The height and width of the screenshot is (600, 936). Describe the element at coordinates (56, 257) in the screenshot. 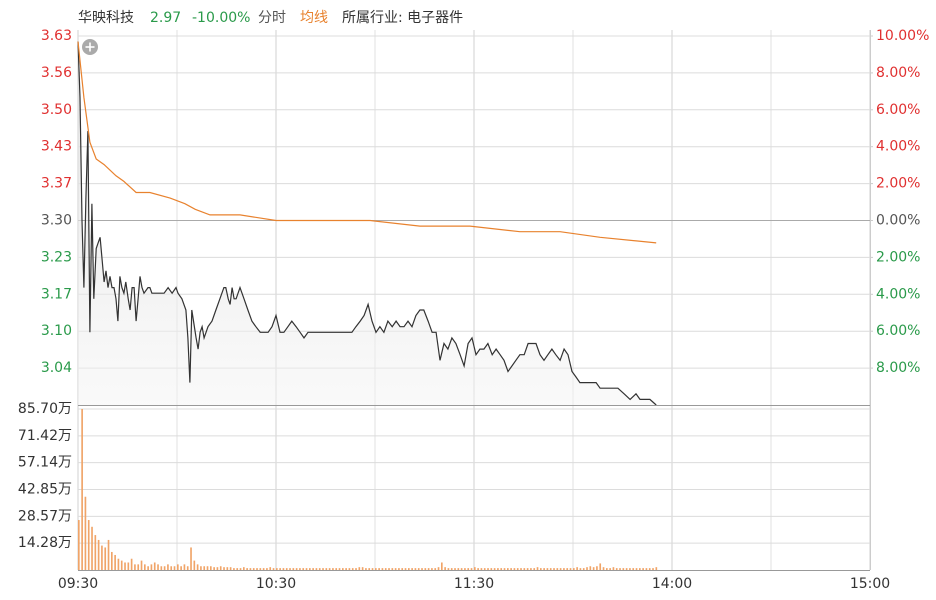

I see `y-tick-label: 3.23` at that location.